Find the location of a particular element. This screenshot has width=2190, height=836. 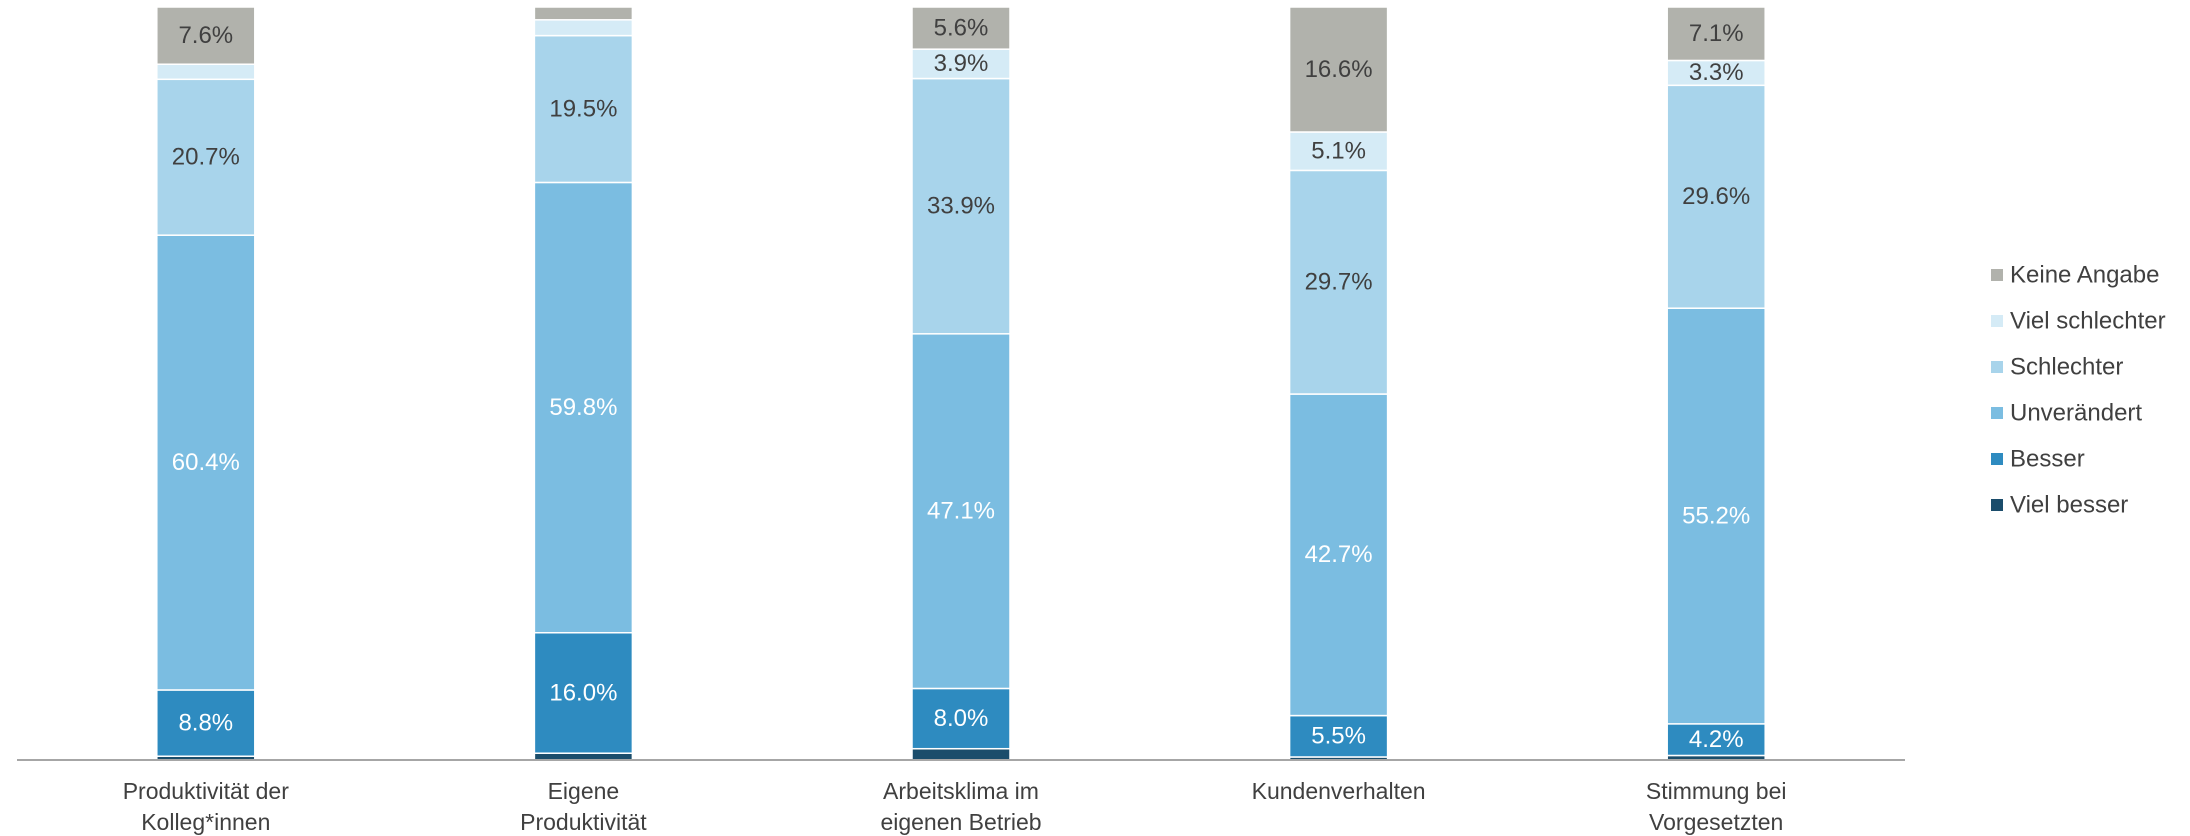

data-label: 5.1% is located at coordinates (1338, 151).